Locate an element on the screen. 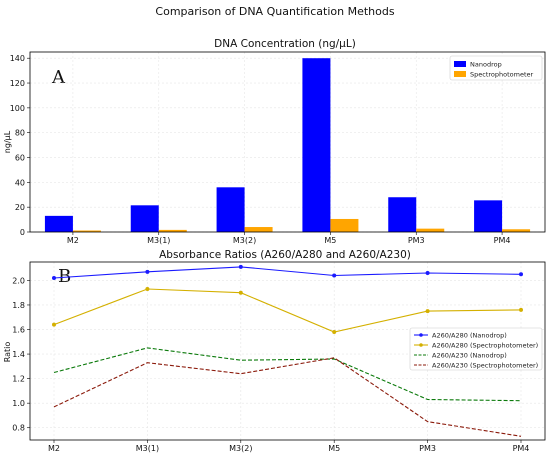  chart-b-legend-label: A260/A280 (Nanodrop) is located at coordinates (469, 335).